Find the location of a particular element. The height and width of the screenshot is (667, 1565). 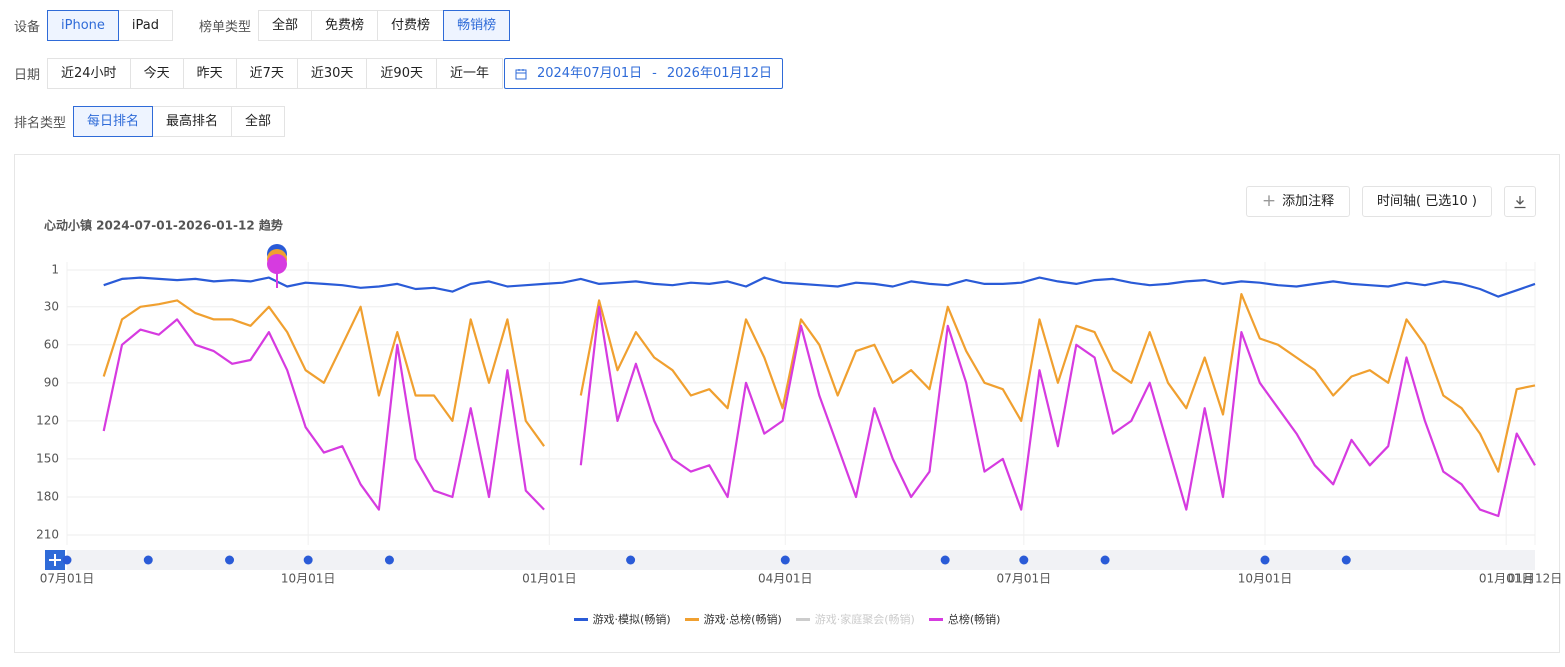

chart-title: 心动小镇 2024-07-01-2026-01-12 趋势 is located at coordinates (163, 225).